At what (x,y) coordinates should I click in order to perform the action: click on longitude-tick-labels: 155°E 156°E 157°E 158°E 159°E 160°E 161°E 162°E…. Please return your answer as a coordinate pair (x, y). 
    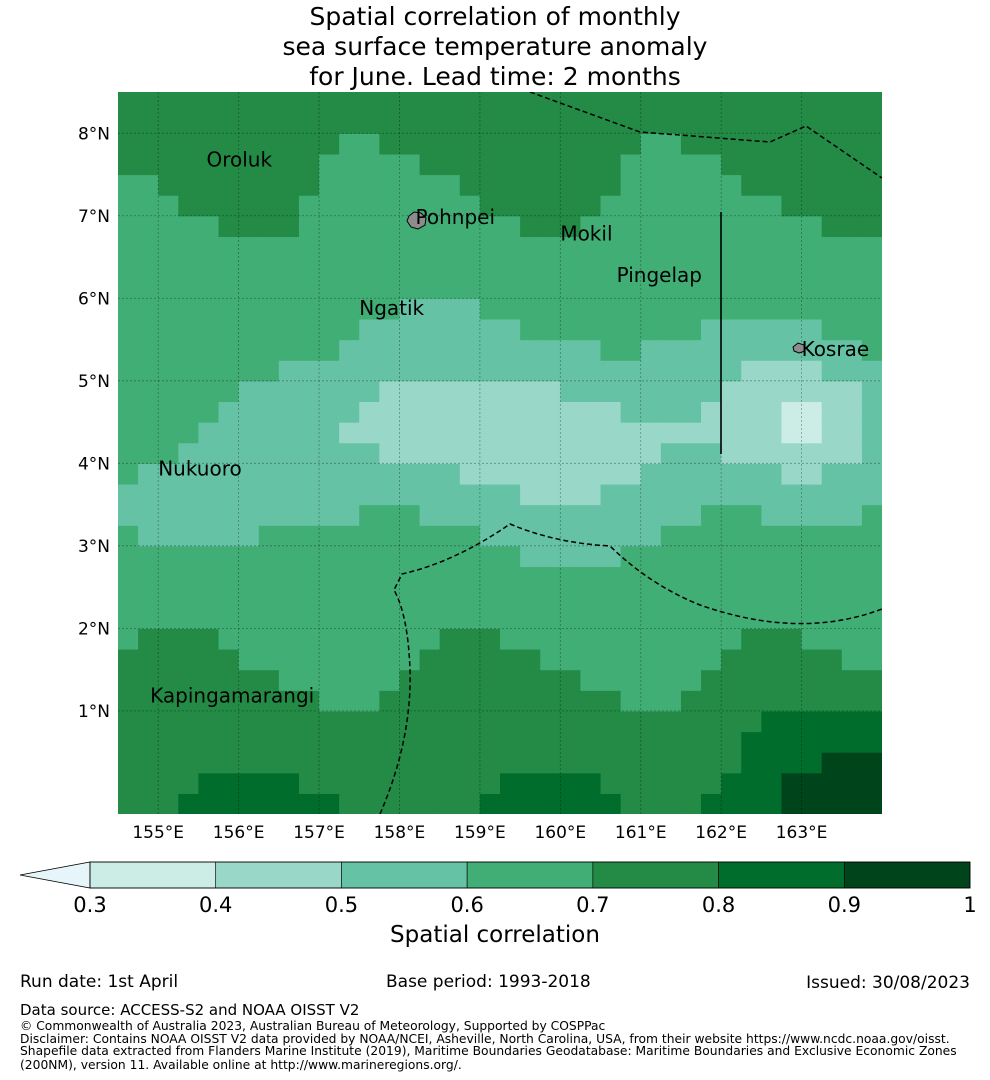
    Looking at the image, I should click on (479, 833).